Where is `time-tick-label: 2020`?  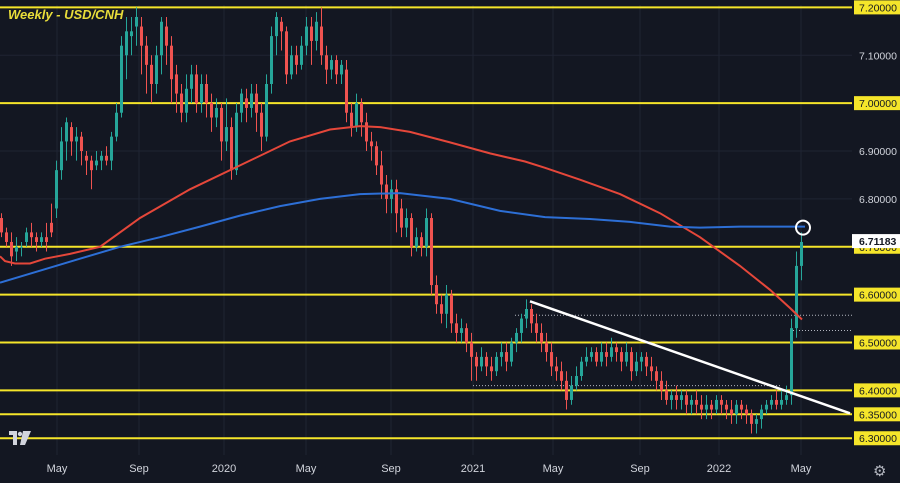
time-tick-label: 2020 is located at coordinates (224, 469).